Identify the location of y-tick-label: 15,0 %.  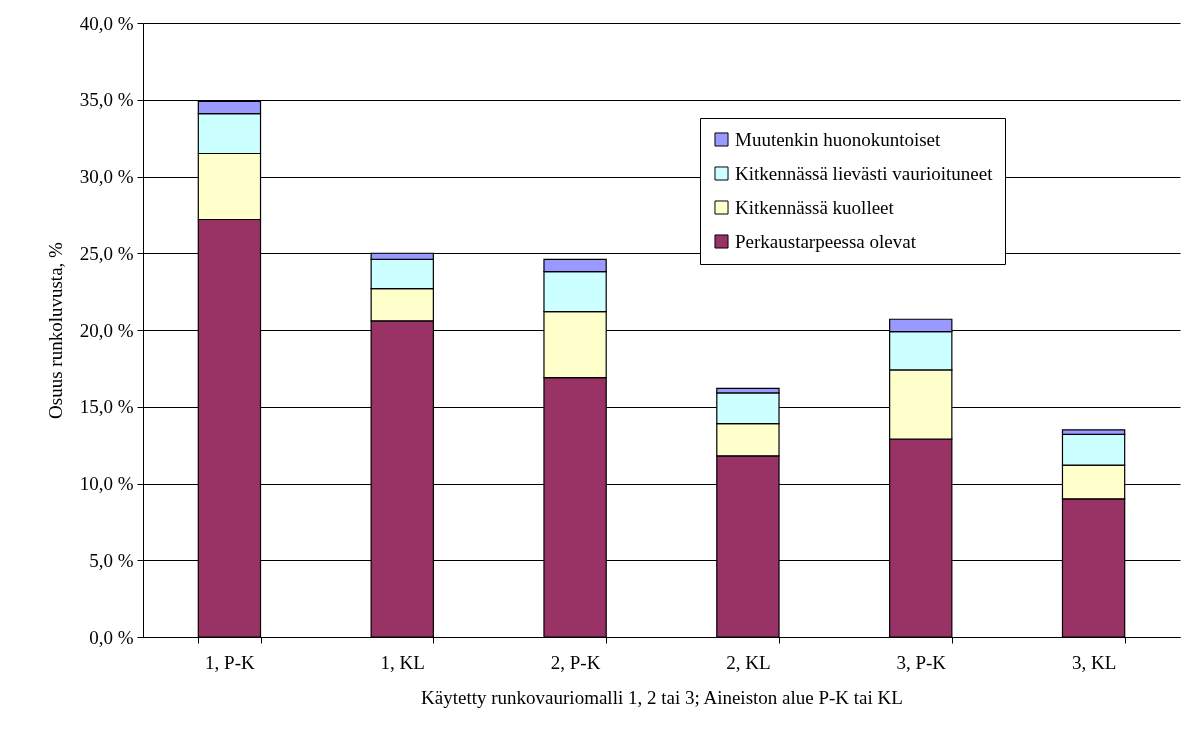
(106, 407).